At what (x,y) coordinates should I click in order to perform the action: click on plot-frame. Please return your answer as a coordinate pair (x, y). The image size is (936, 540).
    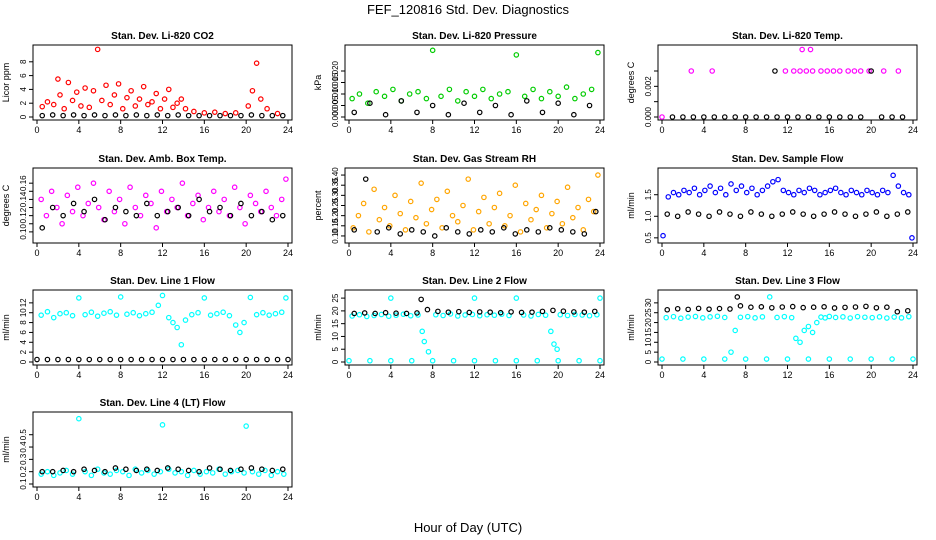
    Looking at the image, I should click on (787, 327).